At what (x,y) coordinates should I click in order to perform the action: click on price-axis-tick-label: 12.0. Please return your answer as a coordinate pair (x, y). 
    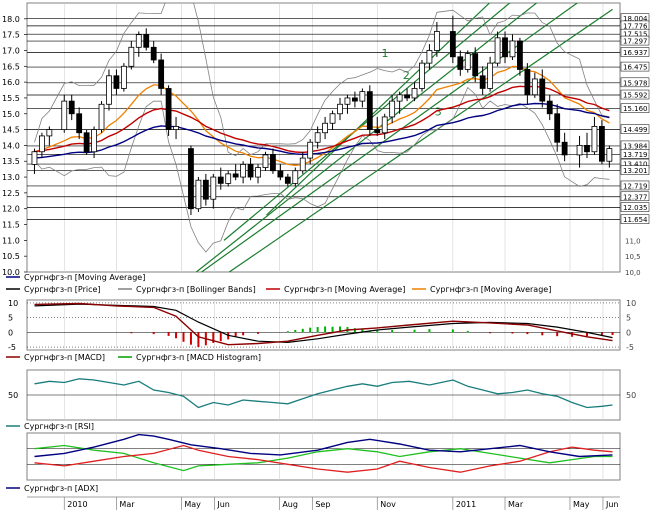
    Looking at the image, I should click on (11, 209).